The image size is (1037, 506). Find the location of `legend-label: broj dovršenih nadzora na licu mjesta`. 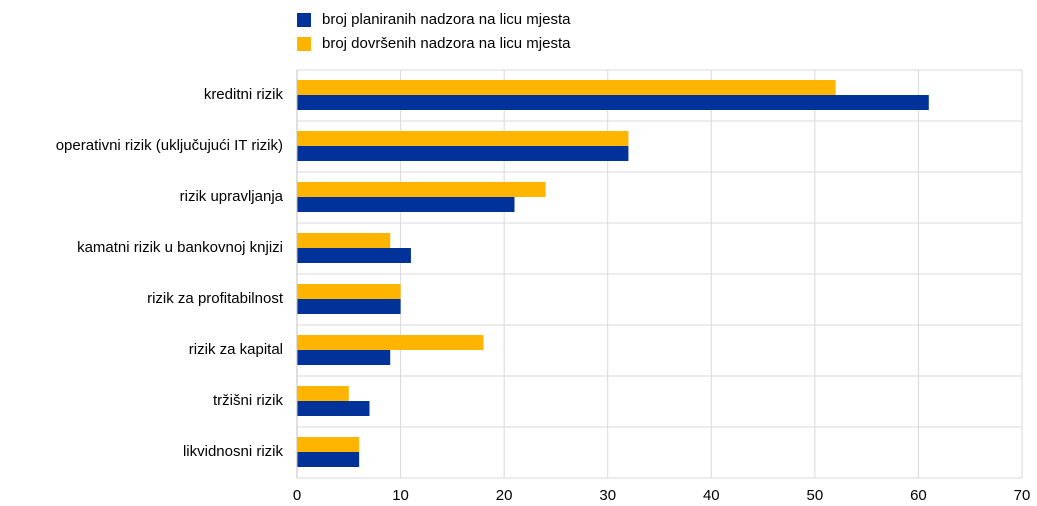

legend-label: broj dovršenih nadzora na licu mjesta is located at coordinates (446, 43).